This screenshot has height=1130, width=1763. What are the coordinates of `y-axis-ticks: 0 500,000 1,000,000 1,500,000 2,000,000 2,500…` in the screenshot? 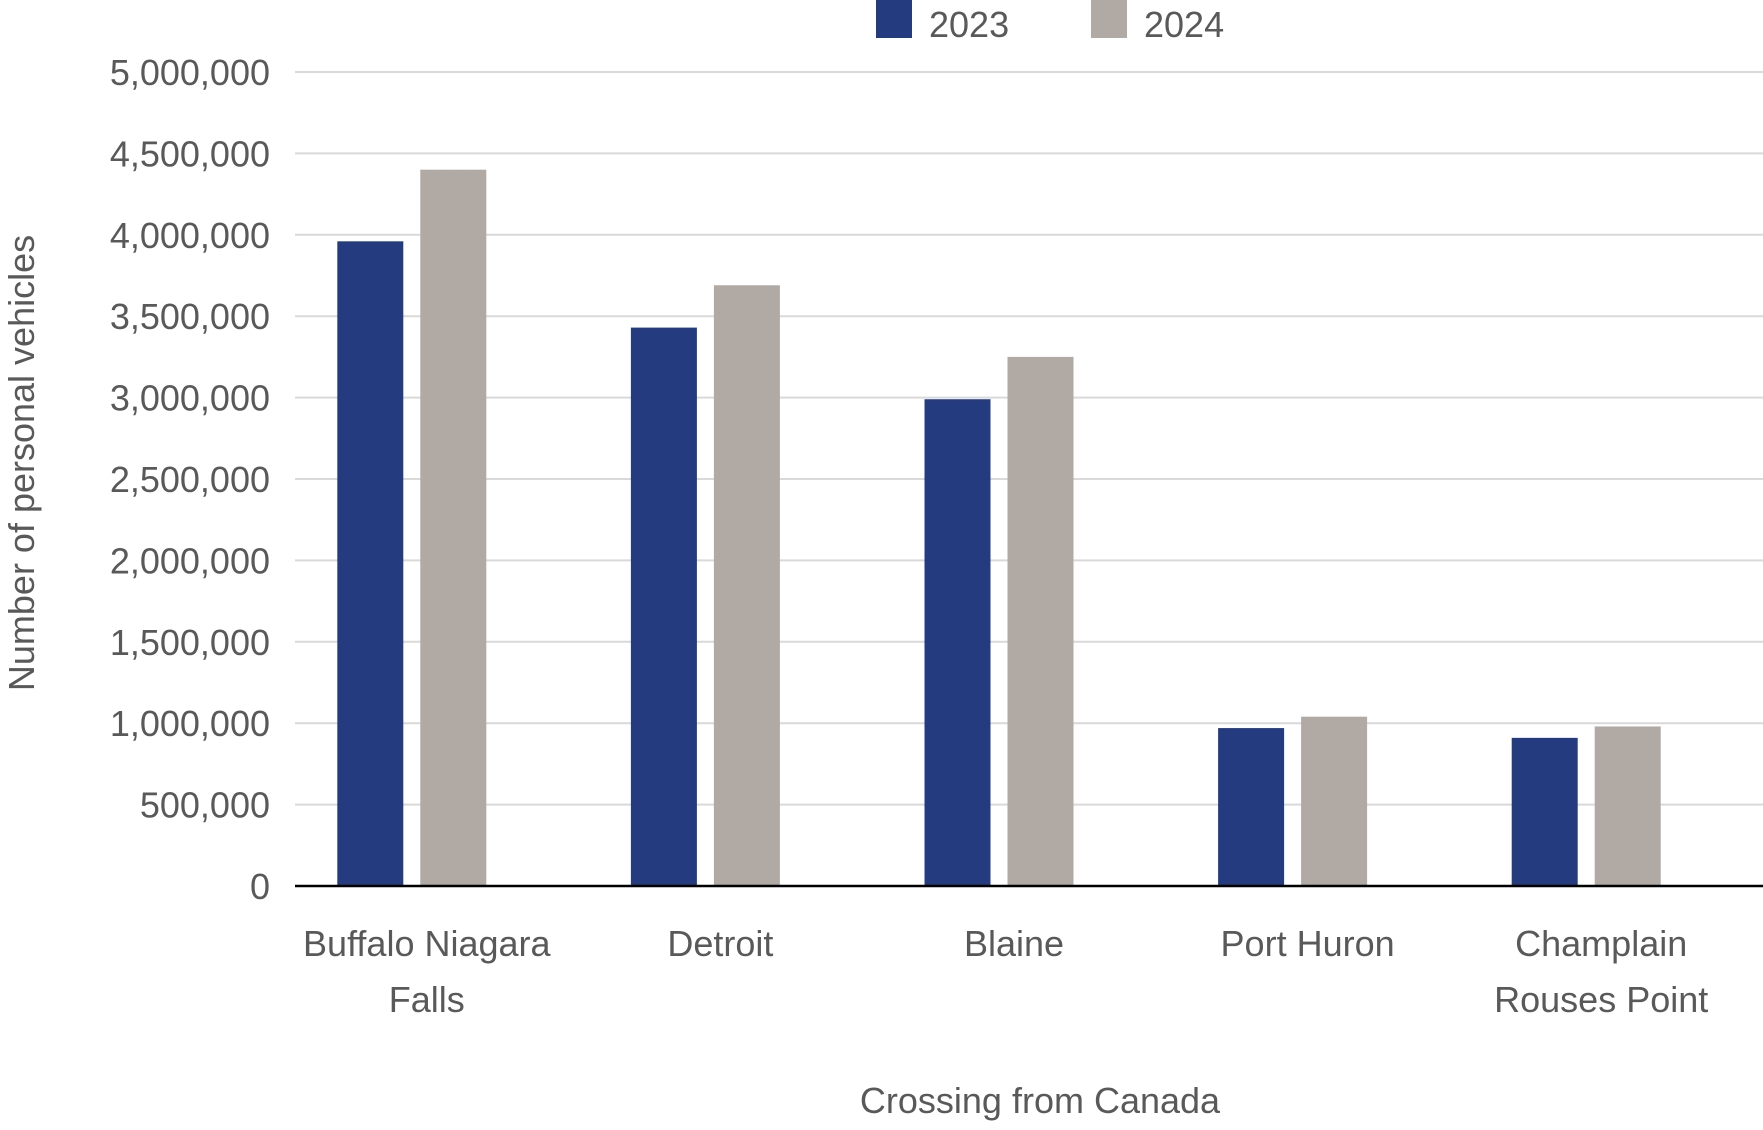 It's located at (190, 479).